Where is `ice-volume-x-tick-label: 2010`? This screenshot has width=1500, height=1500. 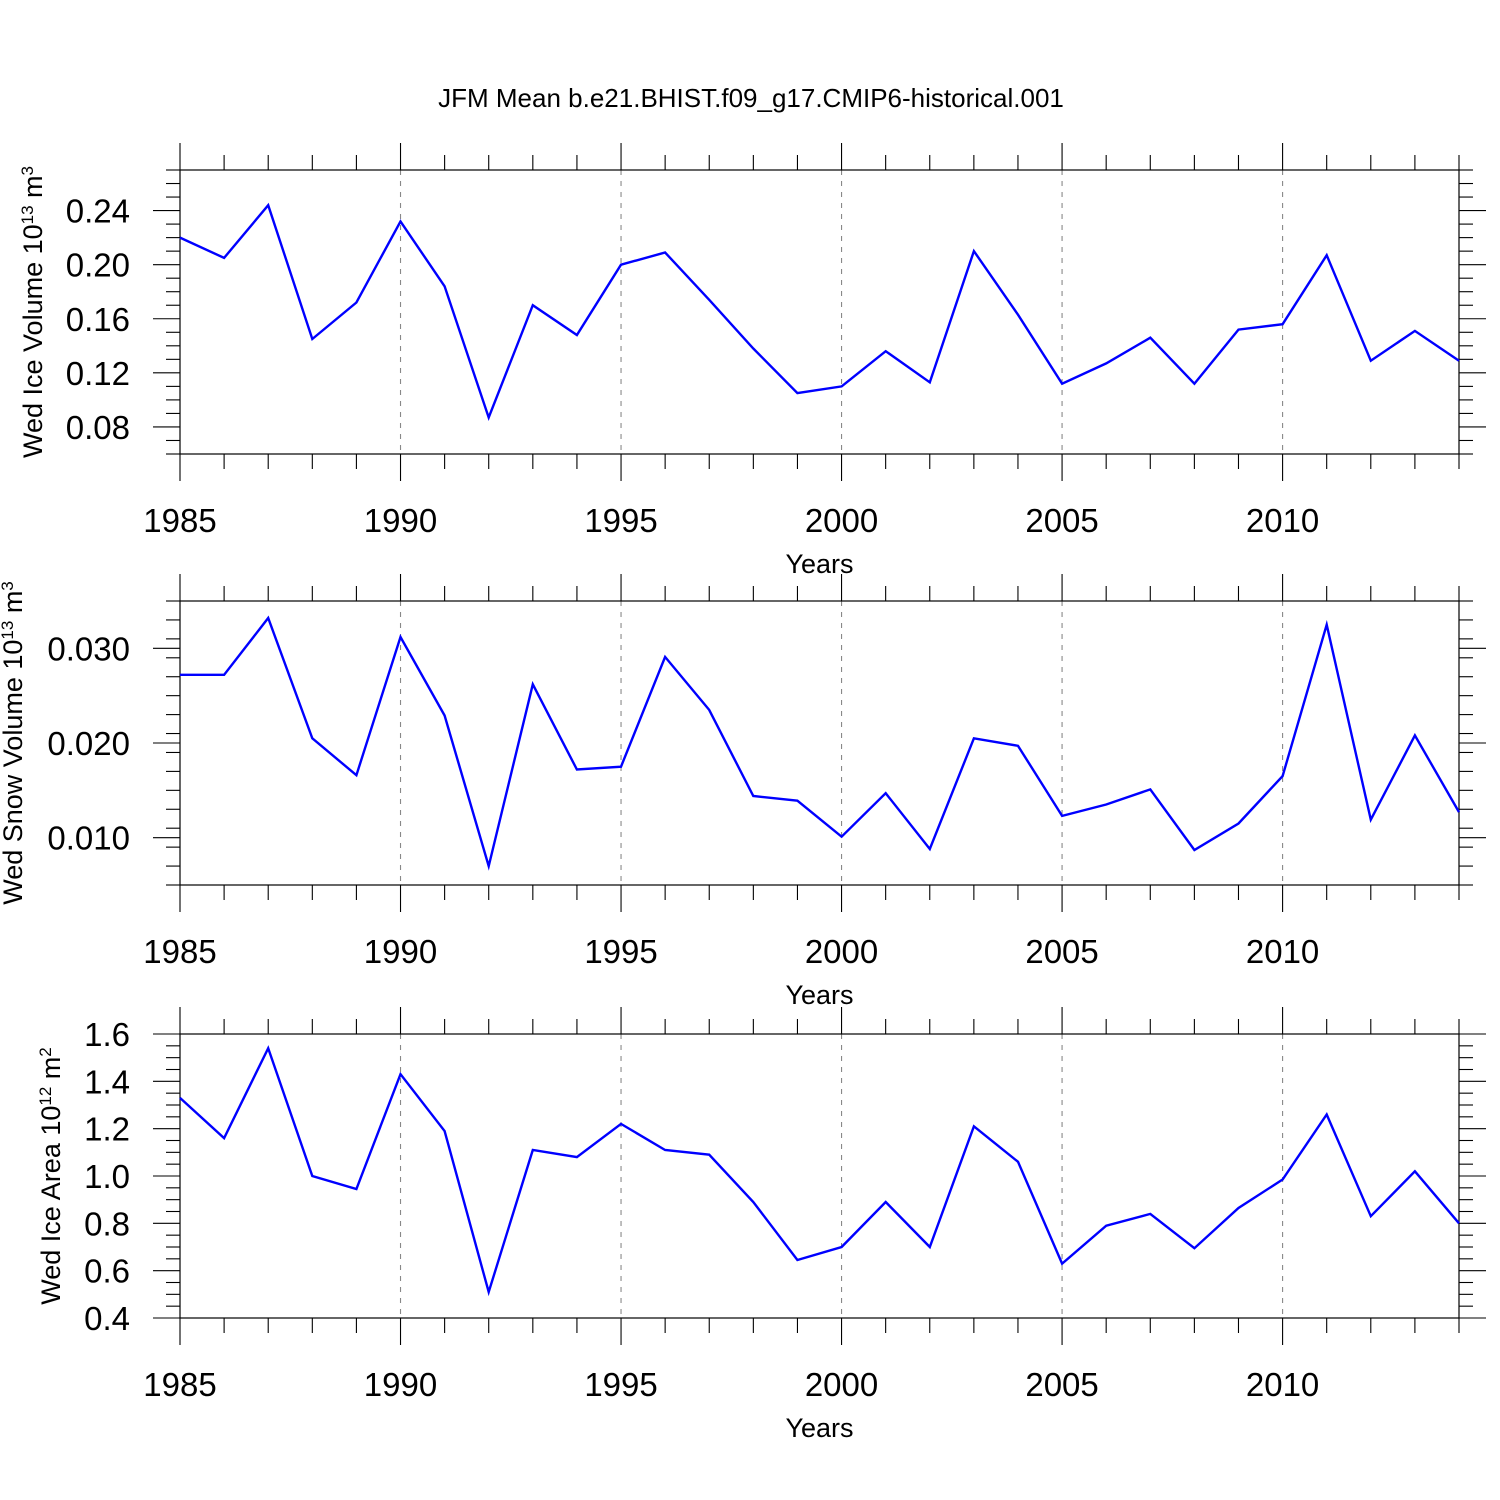
ice-volume-x-tick-label: 2010 is located at coordinates (1282, 520).